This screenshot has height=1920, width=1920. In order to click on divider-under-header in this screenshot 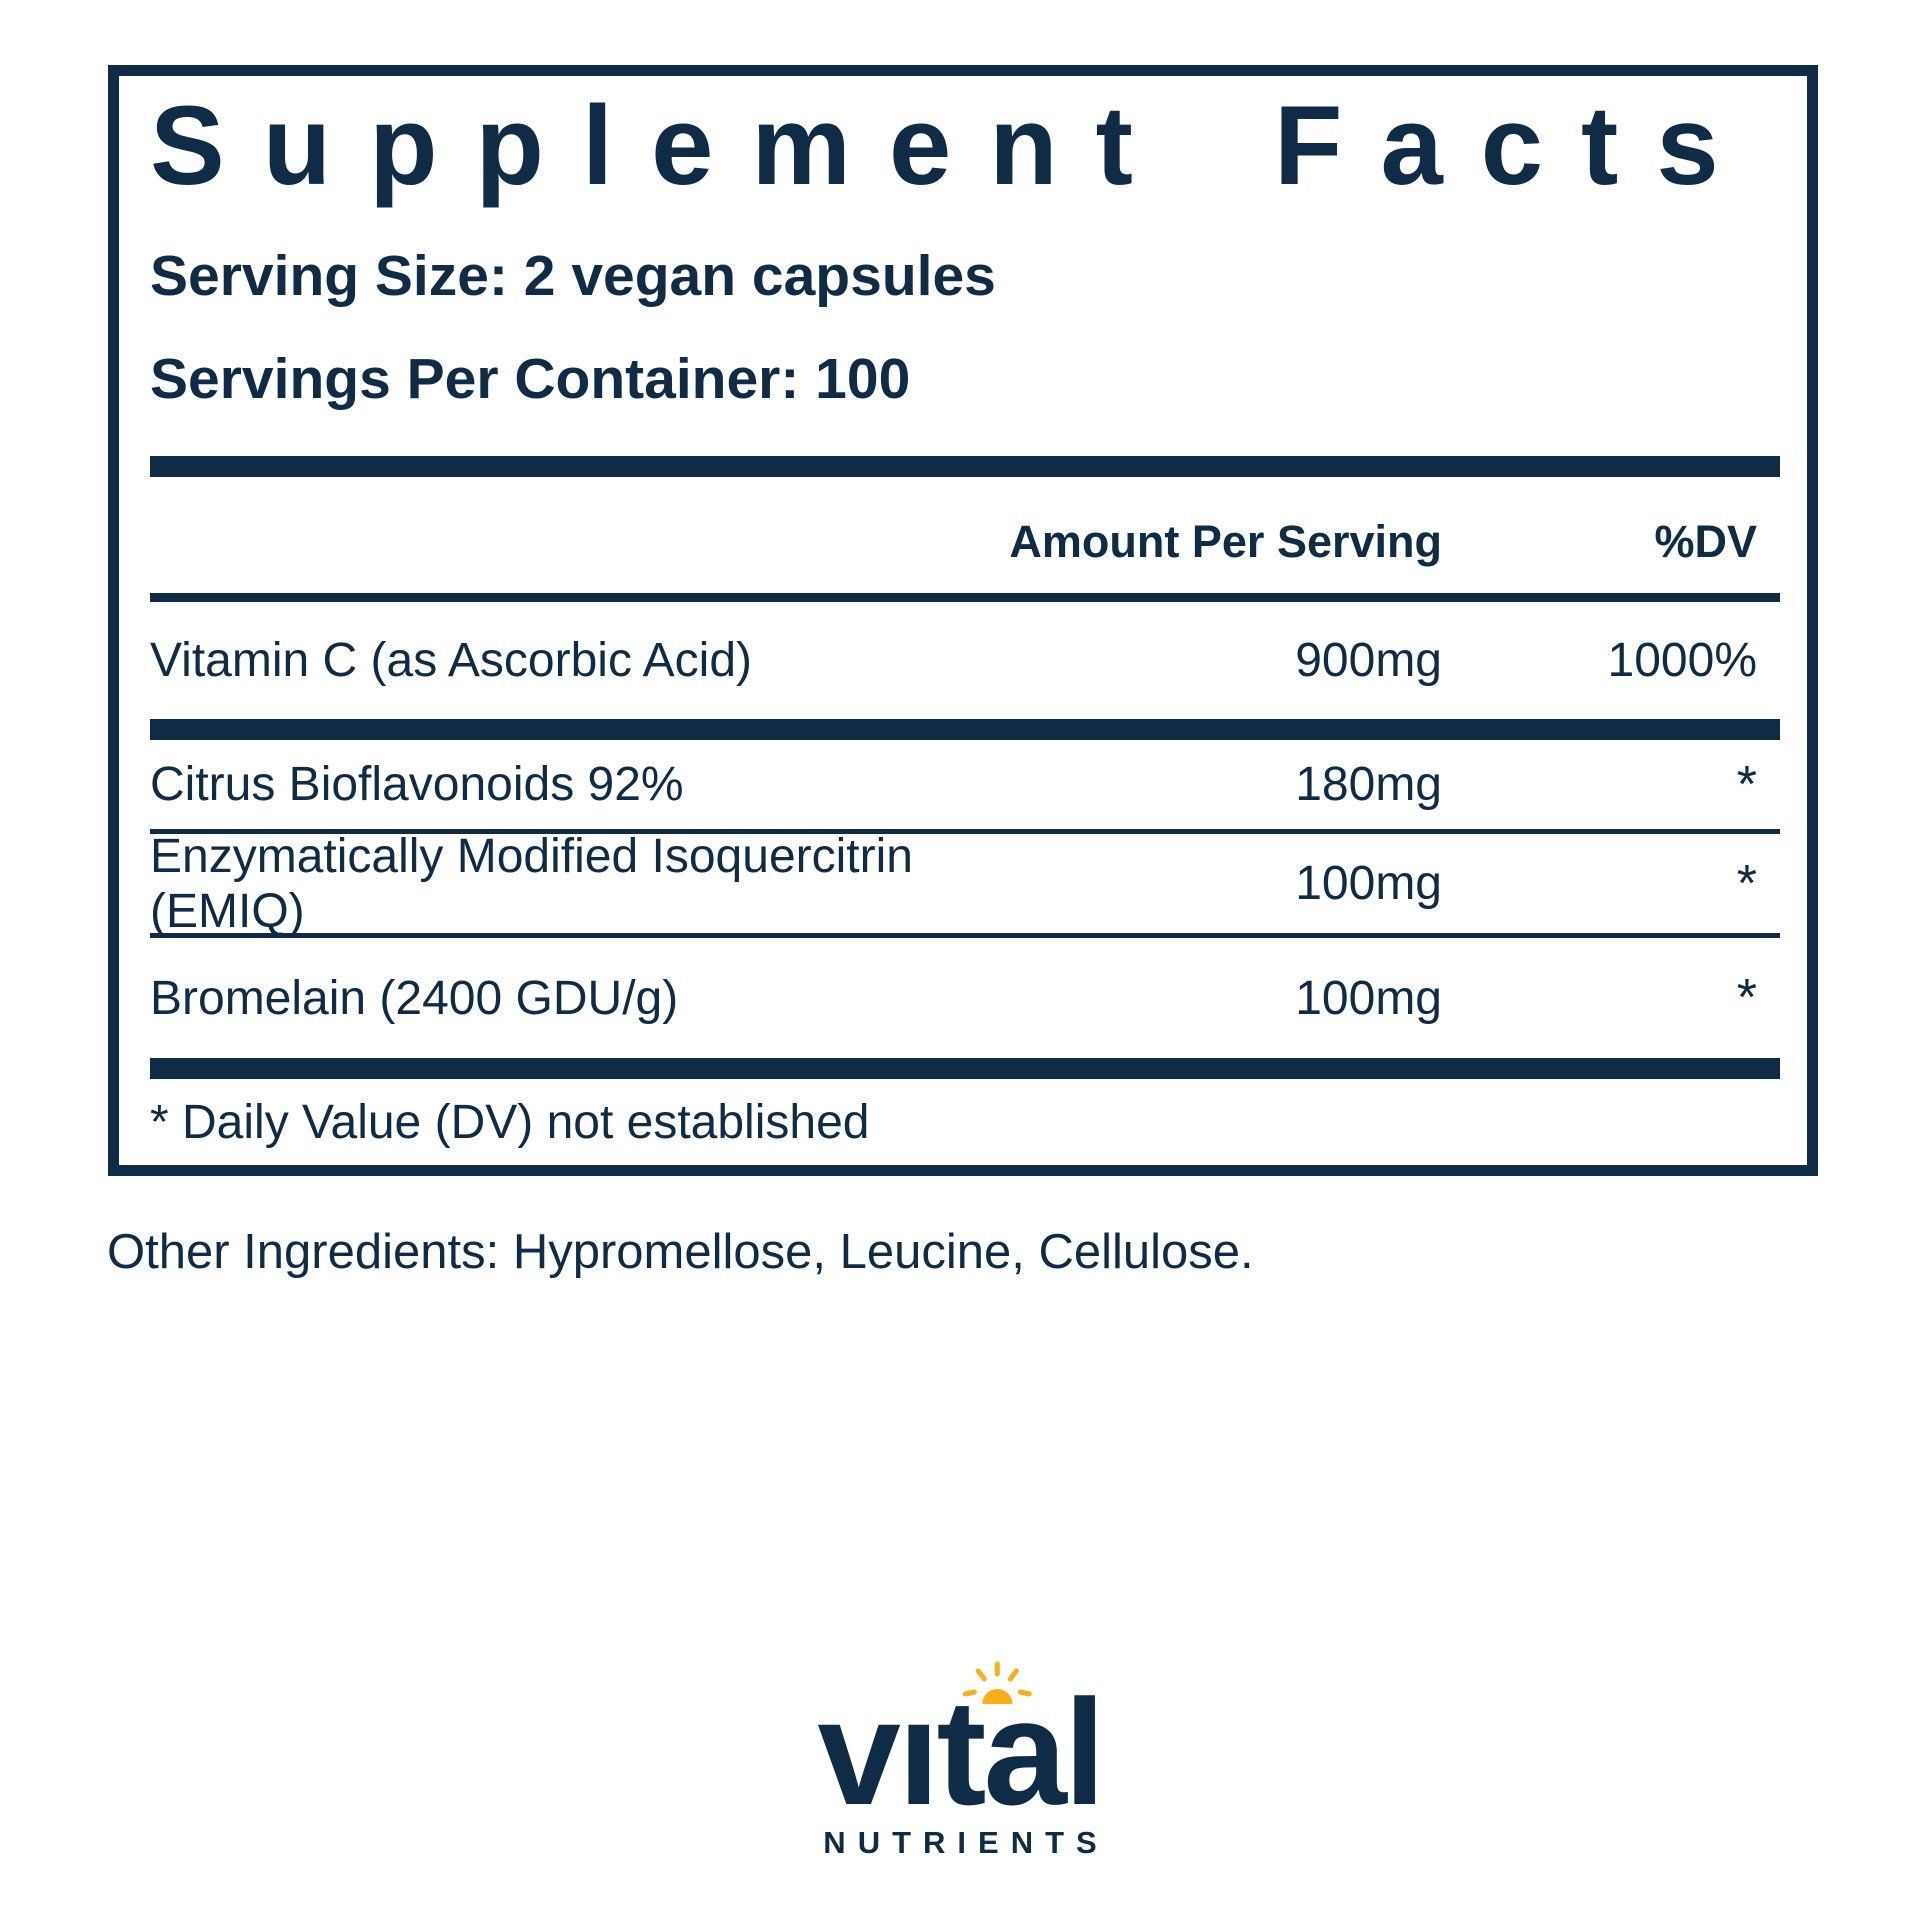, I will do `click(965, 597)`.